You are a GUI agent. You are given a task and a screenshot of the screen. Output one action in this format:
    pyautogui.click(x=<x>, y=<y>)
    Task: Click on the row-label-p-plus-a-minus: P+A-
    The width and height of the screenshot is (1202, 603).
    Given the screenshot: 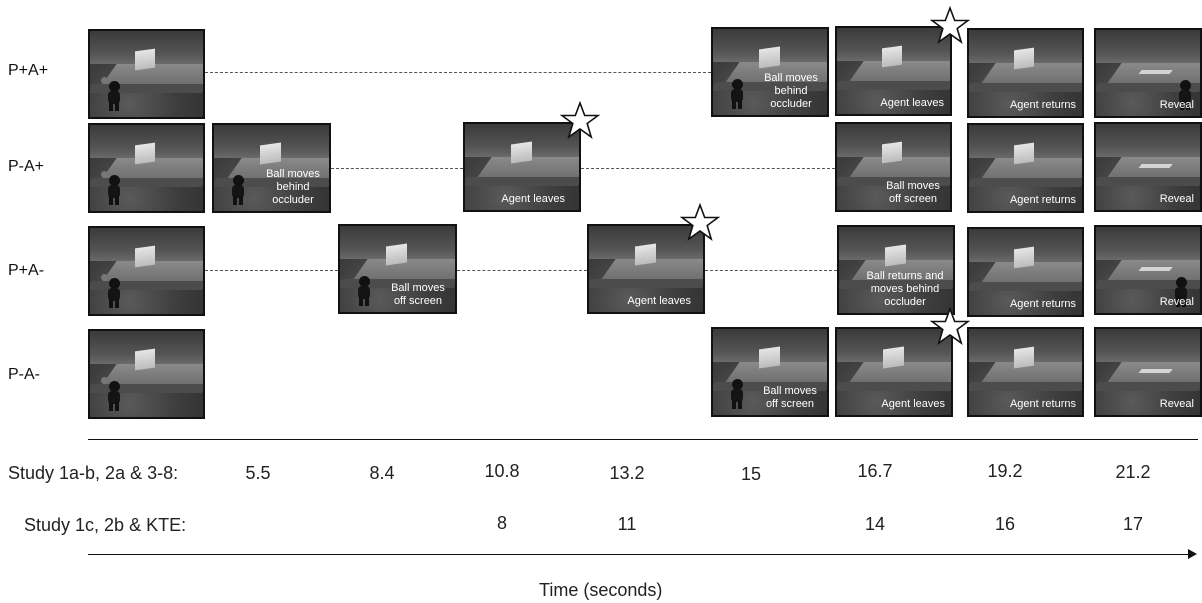 What is the action you would take?
    pyautogui.click(x=26, y=270)
    